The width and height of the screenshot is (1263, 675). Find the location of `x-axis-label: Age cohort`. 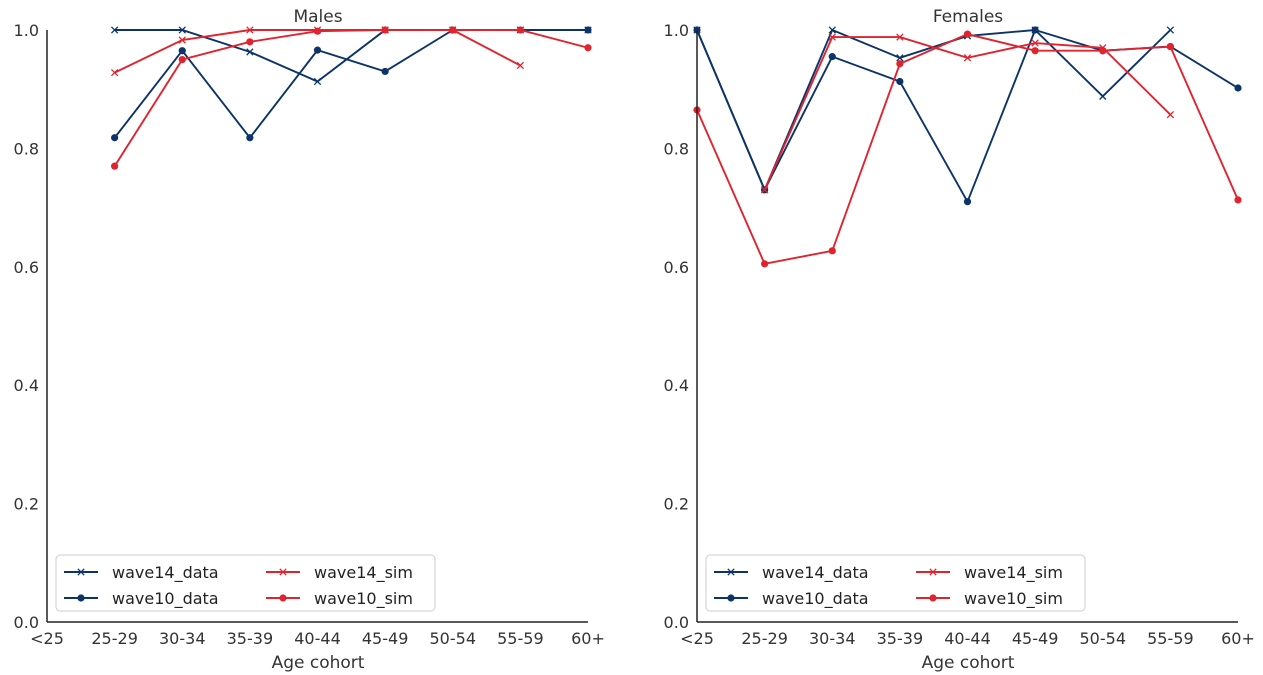

x-axis-label: Age cohort is located at coordinates (318, 663).